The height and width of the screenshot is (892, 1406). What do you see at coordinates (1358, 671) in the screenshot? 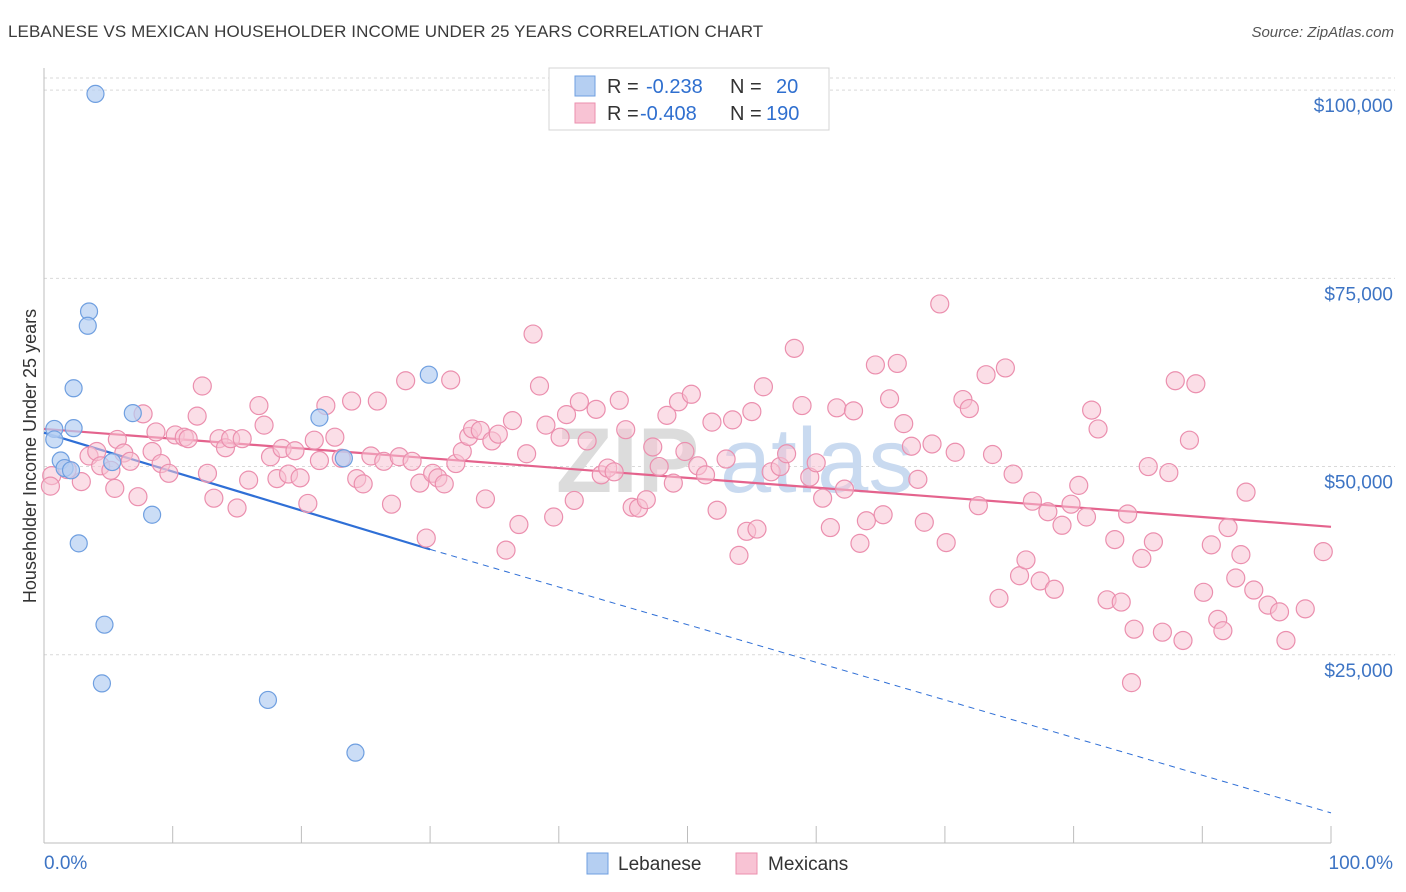
I see `y-tick-label: $25,000` at bounding box center [1358, 671].